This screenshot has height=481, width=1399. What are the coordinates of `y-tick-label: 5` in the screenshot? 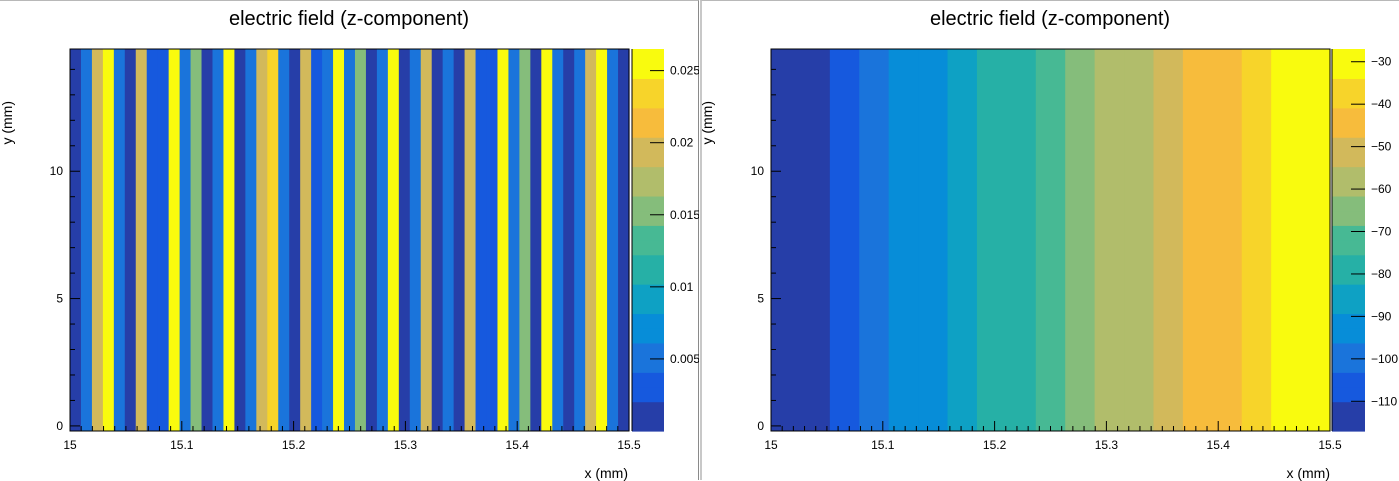 It's located at (760, 299).